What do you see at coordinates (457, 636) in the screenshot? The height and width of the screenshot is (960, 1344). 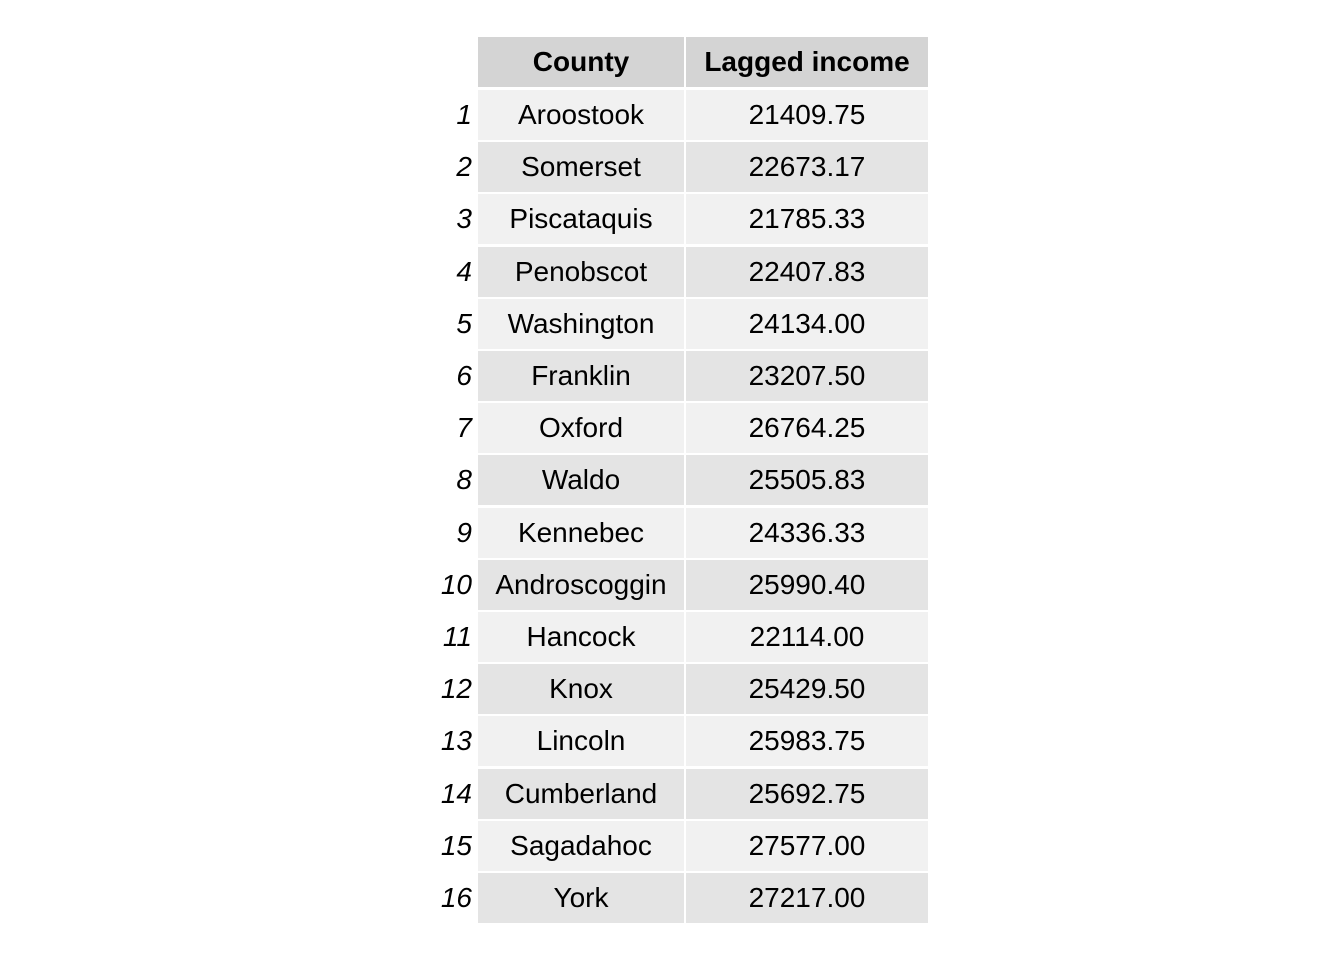 I see `row-label: 11` at bounding box center [457, 636].